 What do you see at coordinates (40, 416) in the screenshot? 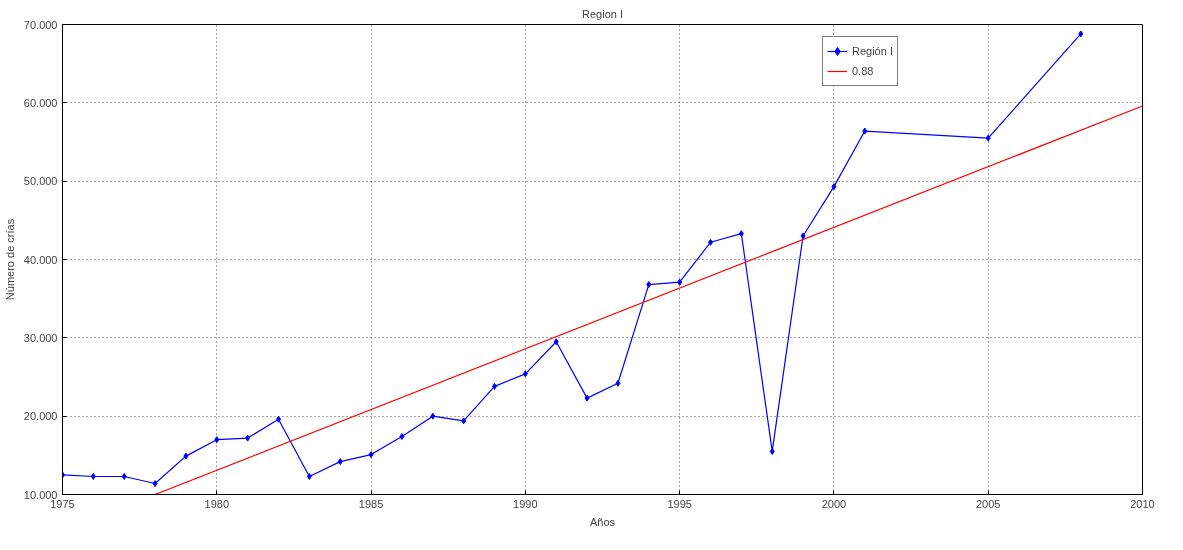
I see `y-tick-label: 20.000` at bounding box center [40, 416].